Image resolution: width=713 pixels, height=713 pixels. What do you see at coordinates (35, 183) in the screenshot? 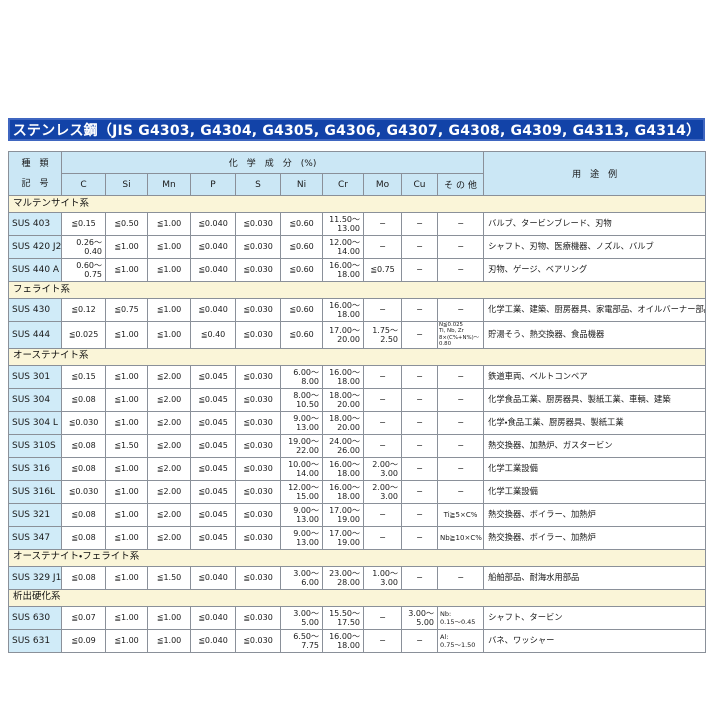
I see `symbol-header-label: 記 号` at bounding box center [35, 183].